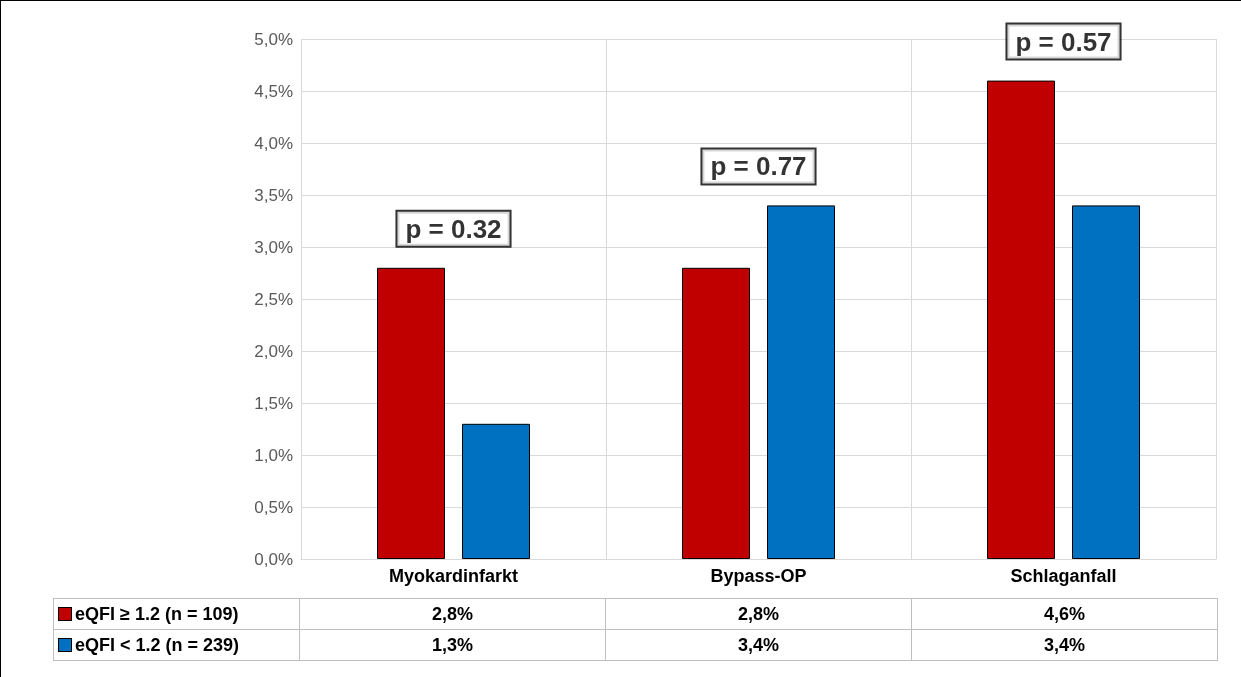 The image size is (1241, 677). Describe the element at coordinates (273, 91) in the screenshot. I see `y-tick-label: 4,5%` at that location.